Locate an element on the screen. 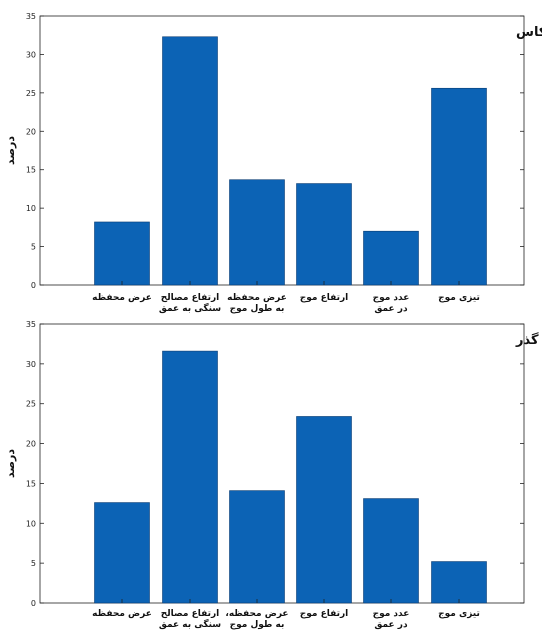  chart-title: ضریب گذر is located at coordinates (528, 340).